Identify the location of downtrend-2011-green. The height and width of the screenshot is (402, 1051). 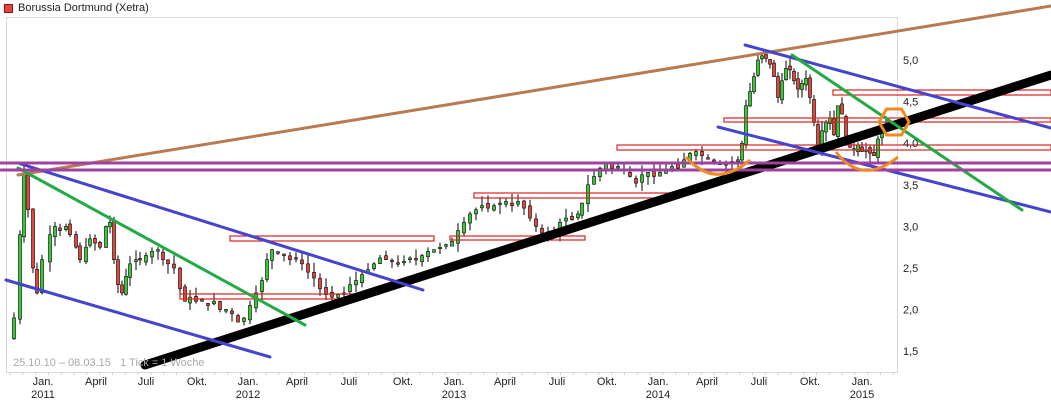
(161, 246).